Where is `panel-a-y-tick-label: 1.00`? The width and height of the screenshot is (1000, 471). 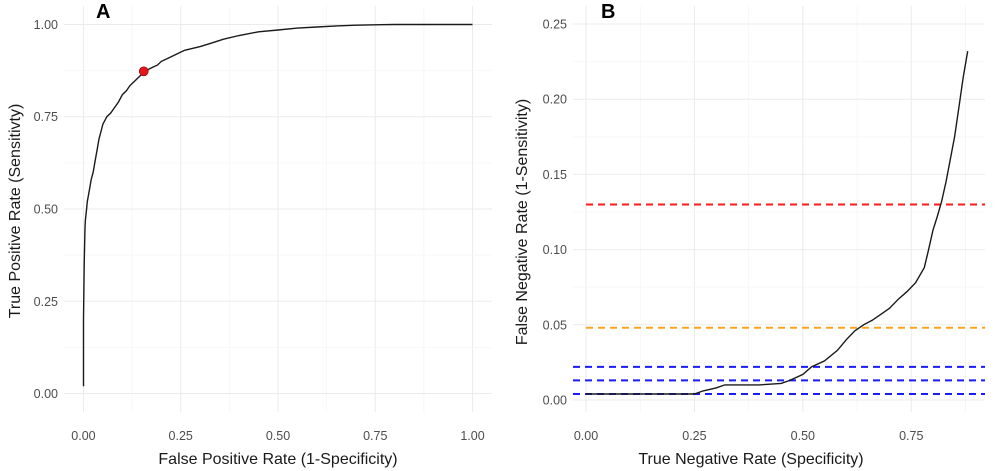 panel-a-y-tick-label: 1.00 is located at coordinates (46, 25).